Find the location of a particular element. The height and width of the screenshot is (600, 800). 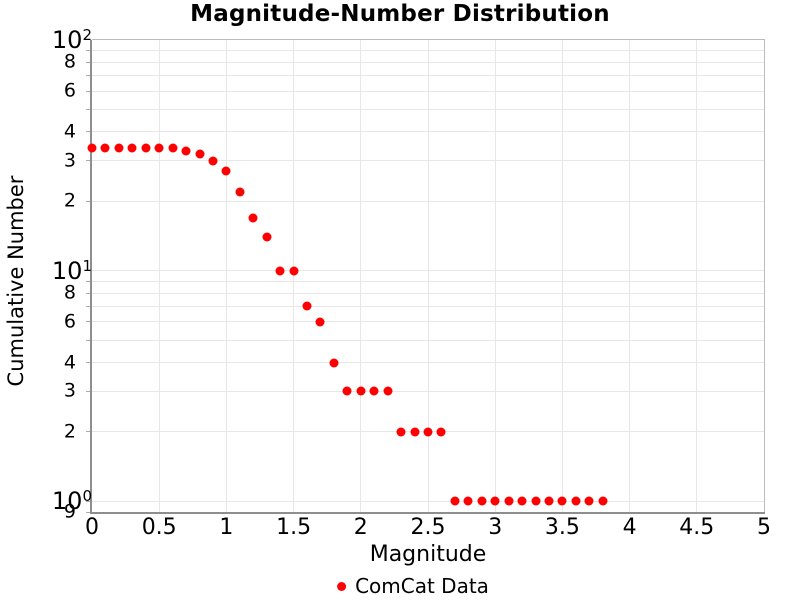

x-tick-label: 5 is located at coordinates (764, 527).